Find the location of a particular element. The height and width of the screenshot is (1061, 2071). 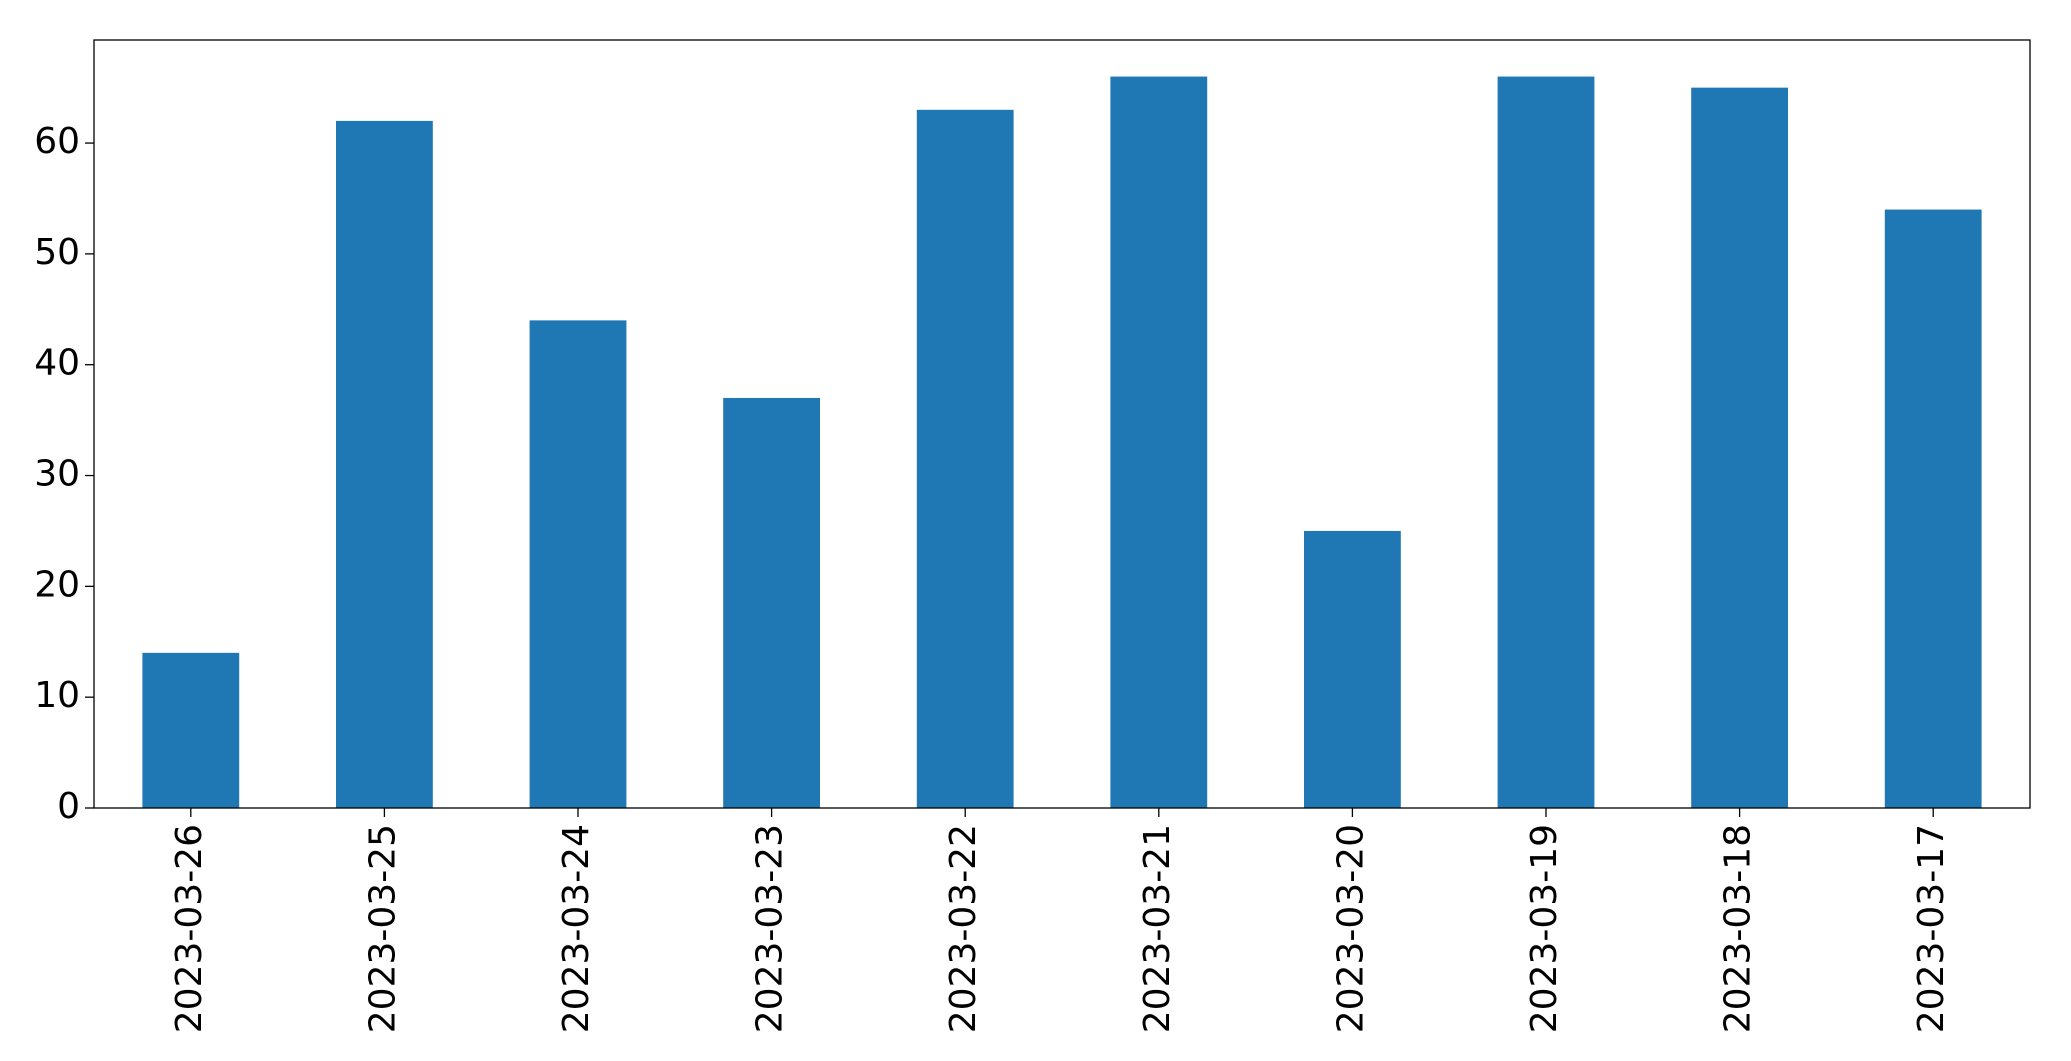

x-tick-label: 2023-03-24 is located at coordinates (576, 928).